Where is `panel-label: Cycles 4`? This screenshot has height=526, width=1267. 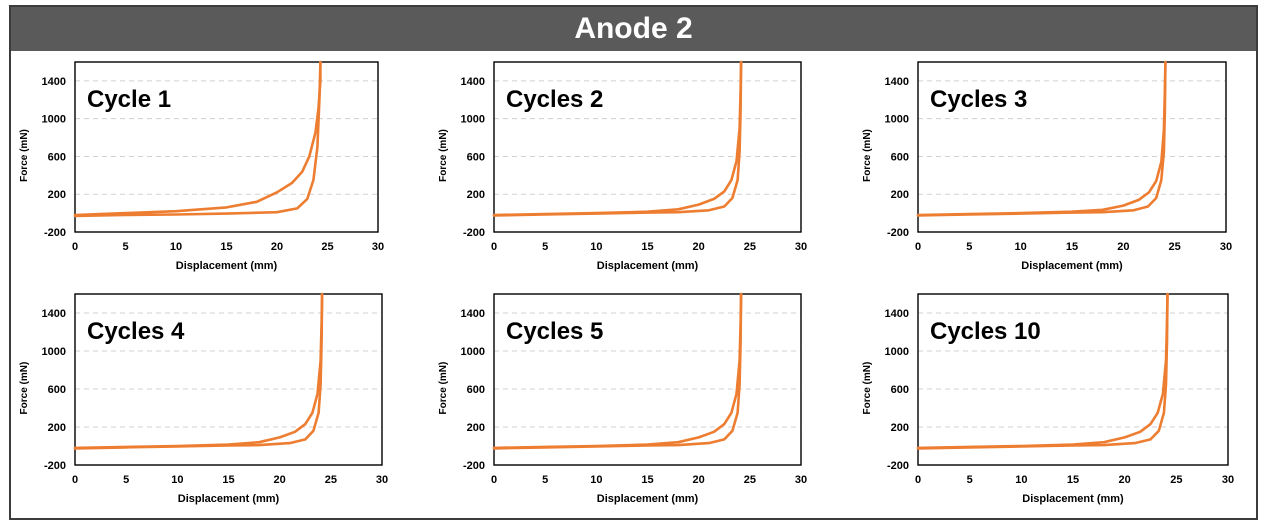
panel-label: Cycles 4 is located at coordinates (136, 331).